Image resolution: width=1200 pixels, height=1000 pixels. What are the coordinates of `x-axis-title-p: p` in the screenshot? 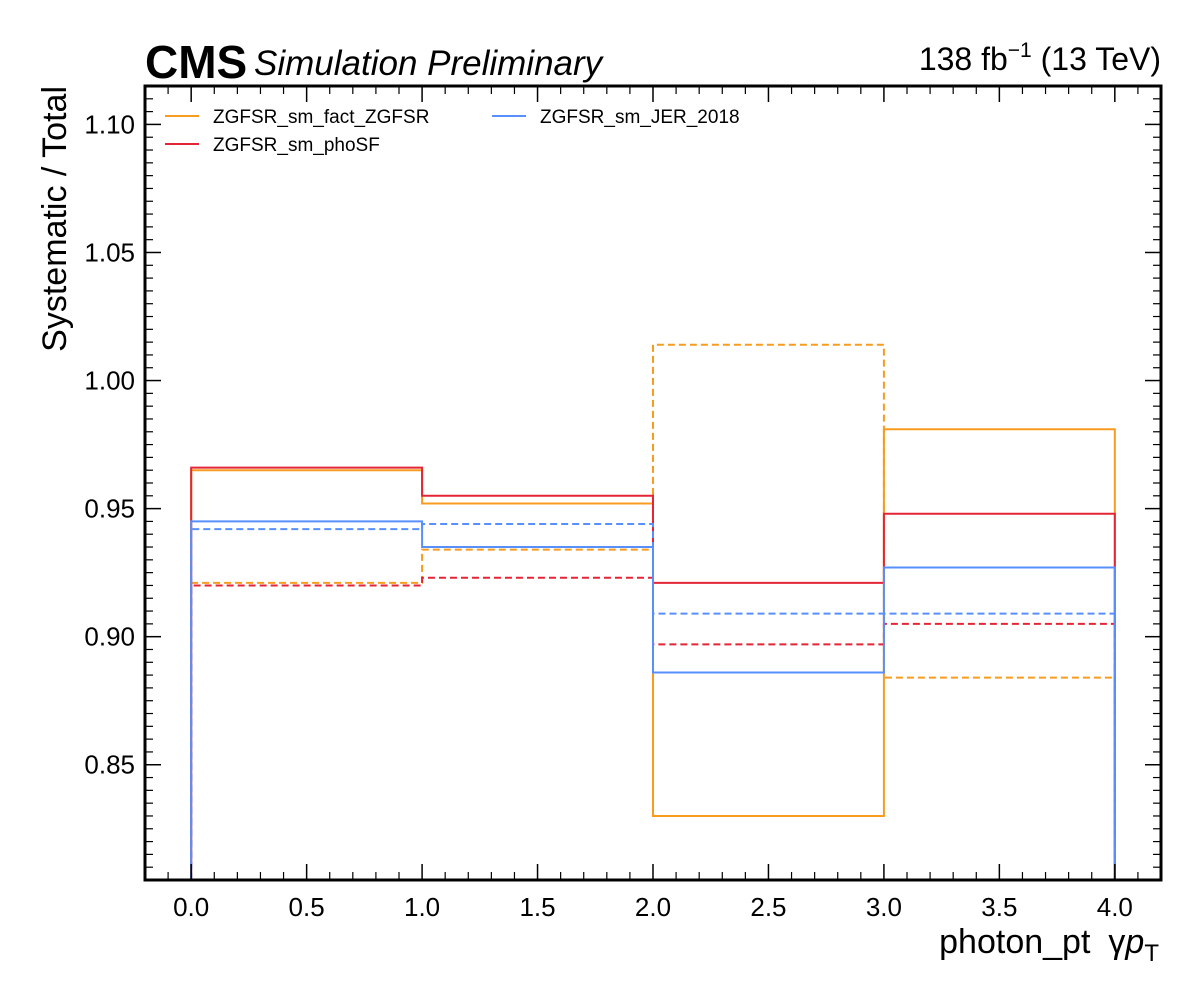 It's located at (1134, 942).